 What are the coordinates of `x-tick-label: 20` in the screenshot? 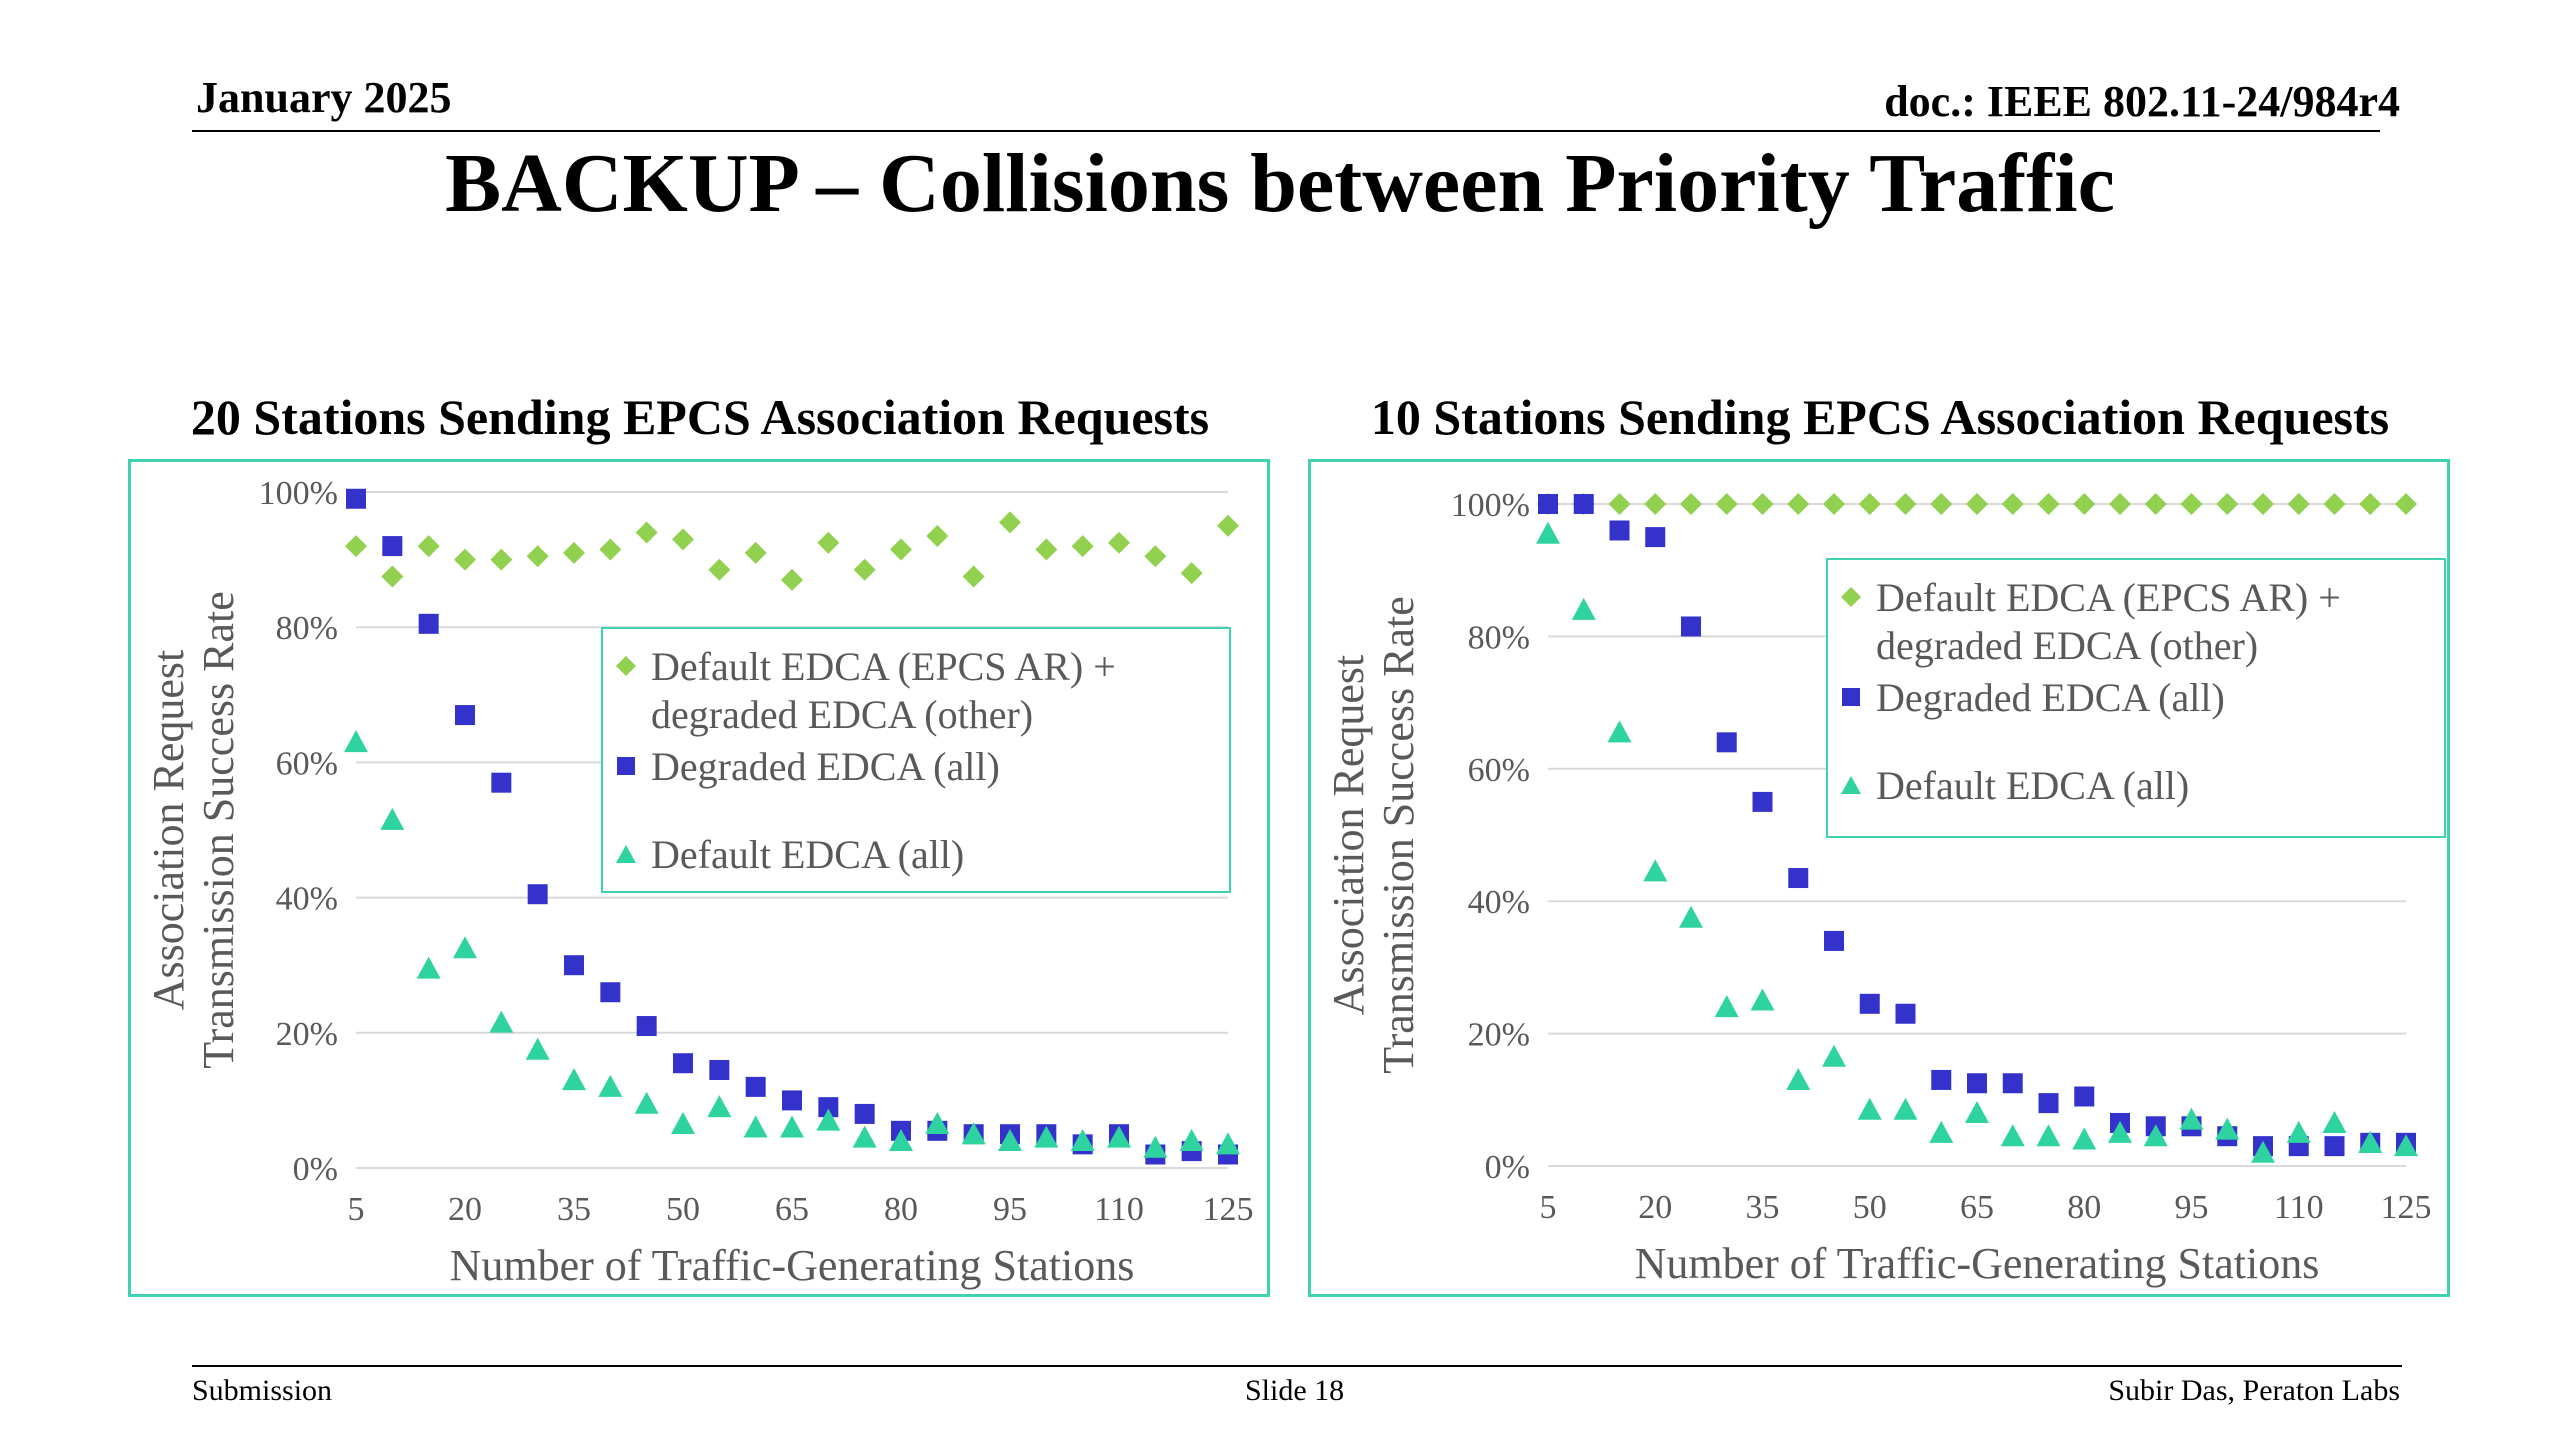 It's located at (1655, 1207).